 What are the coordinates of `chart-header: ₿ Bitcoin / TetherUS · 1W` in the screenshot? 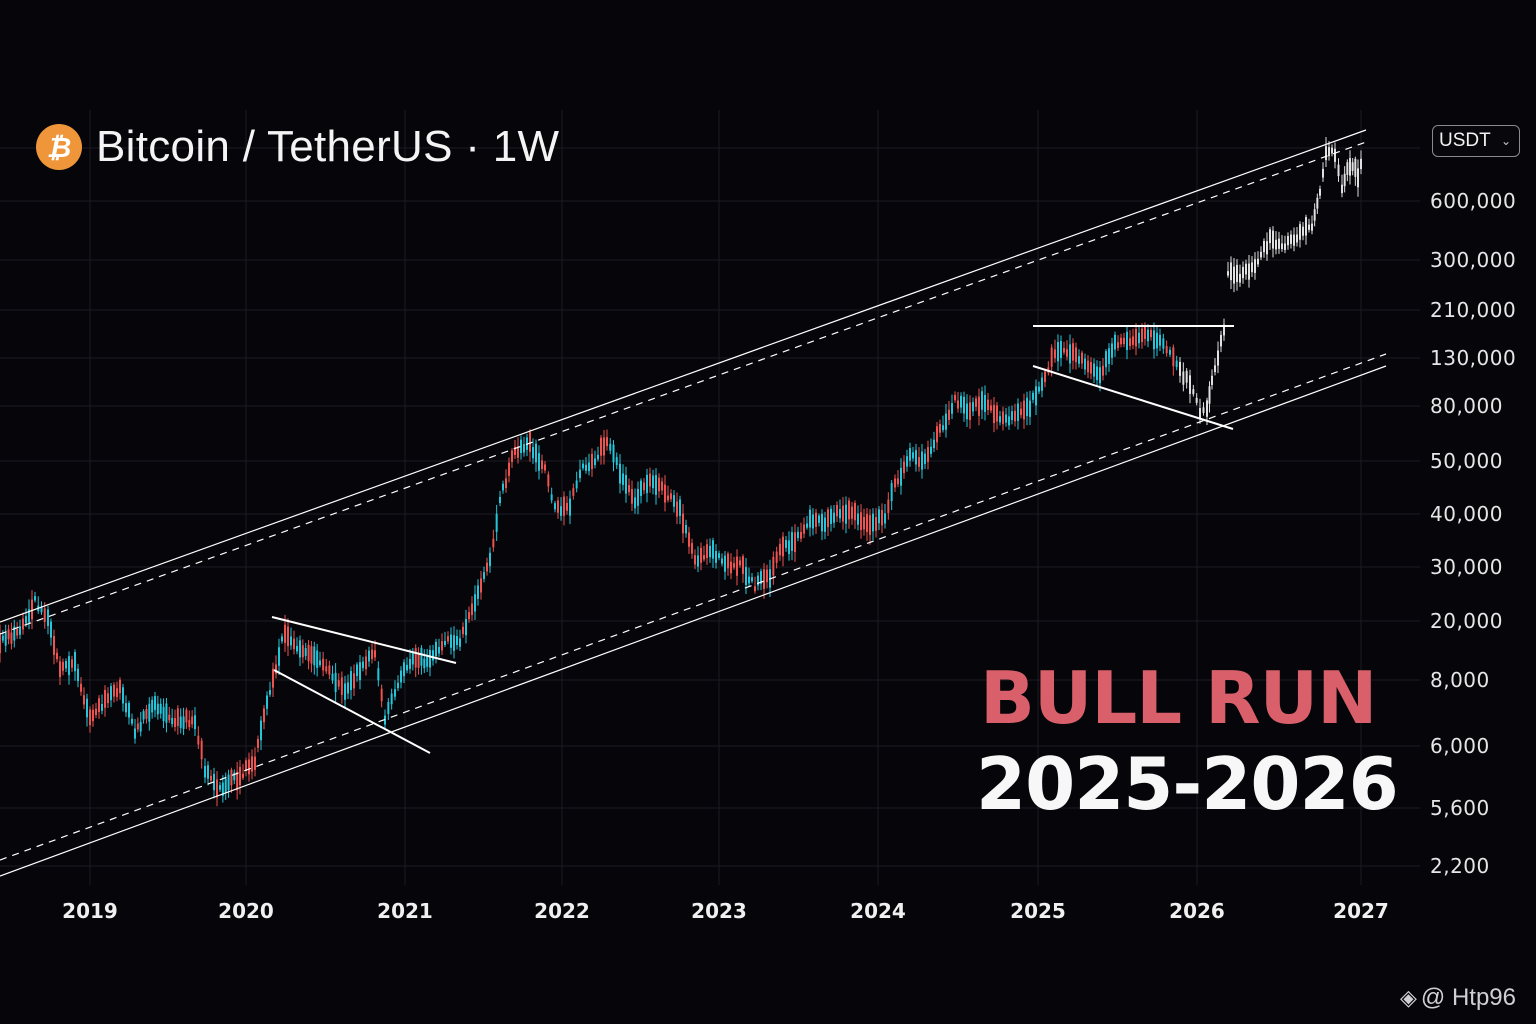 It's located at (297, 147).